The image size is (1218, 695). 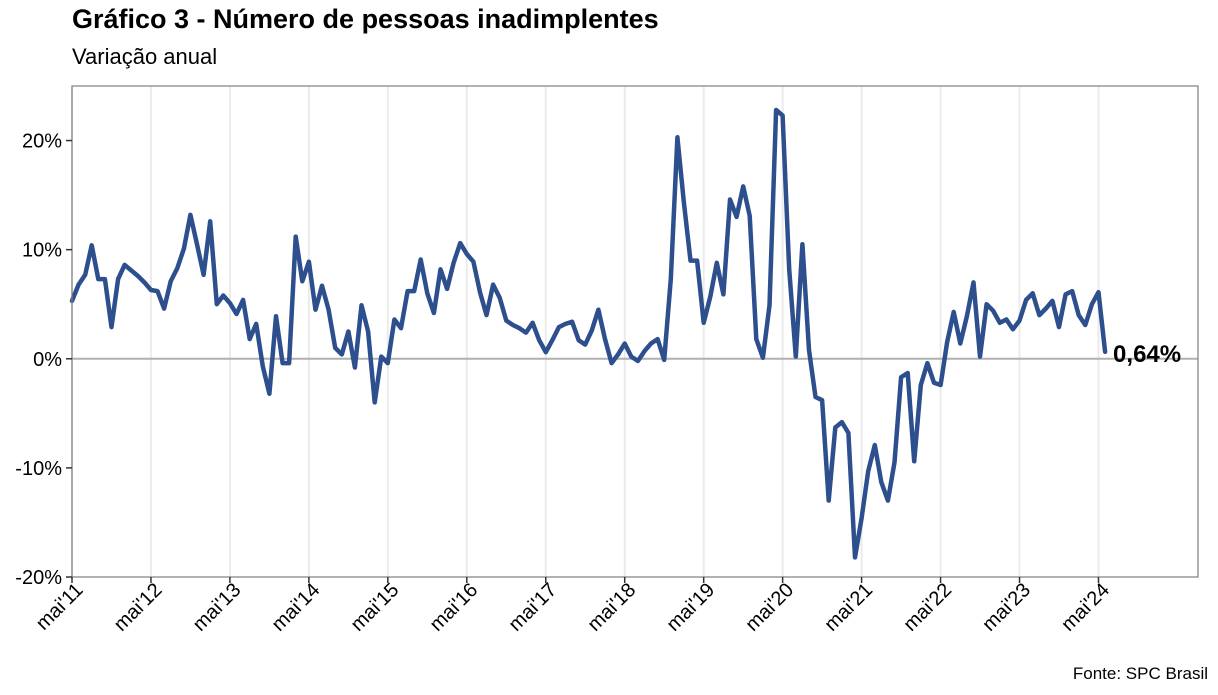 What do you see at coordinates (927, 607) in the screenshot?
I see `x-tick-label: mai'22` at bounding box center [927, 607].